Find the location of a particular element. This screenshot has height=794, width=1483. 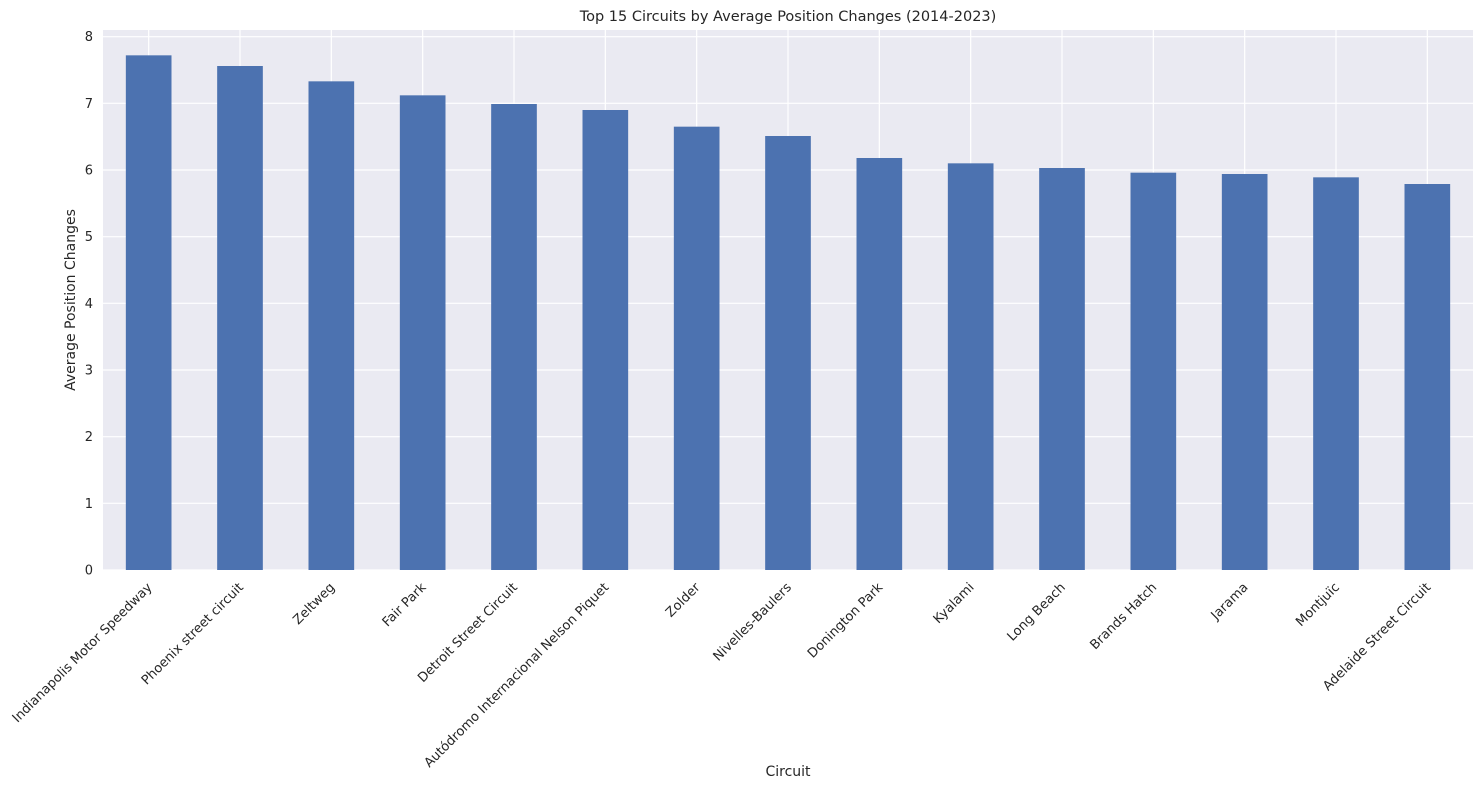

y-tick-label: 6 is located at coordinates (89, 171).